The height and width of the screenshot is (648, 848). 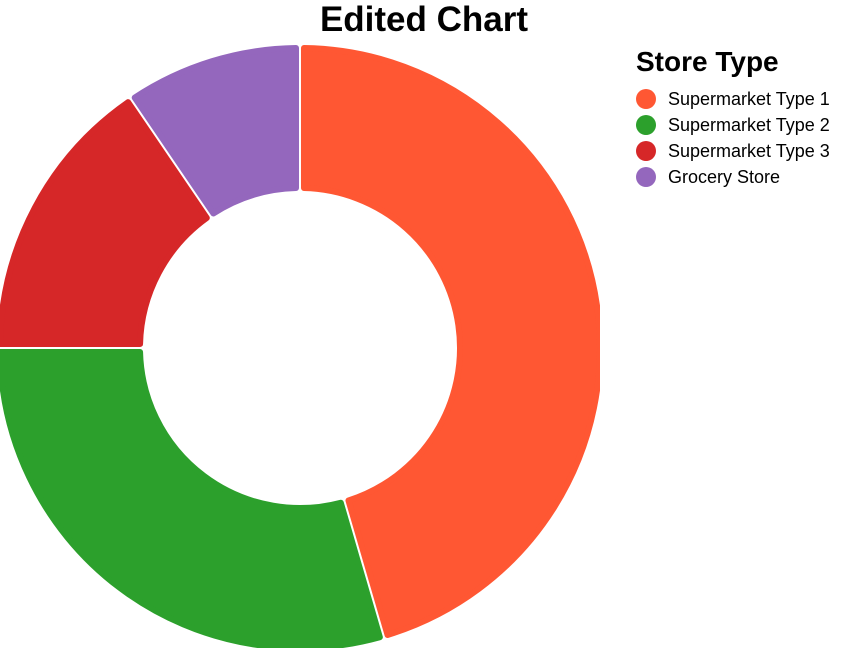 I want to click on legend-item-supermarket-type-3: Supermarket Type 3, so click(x=733, y=151).